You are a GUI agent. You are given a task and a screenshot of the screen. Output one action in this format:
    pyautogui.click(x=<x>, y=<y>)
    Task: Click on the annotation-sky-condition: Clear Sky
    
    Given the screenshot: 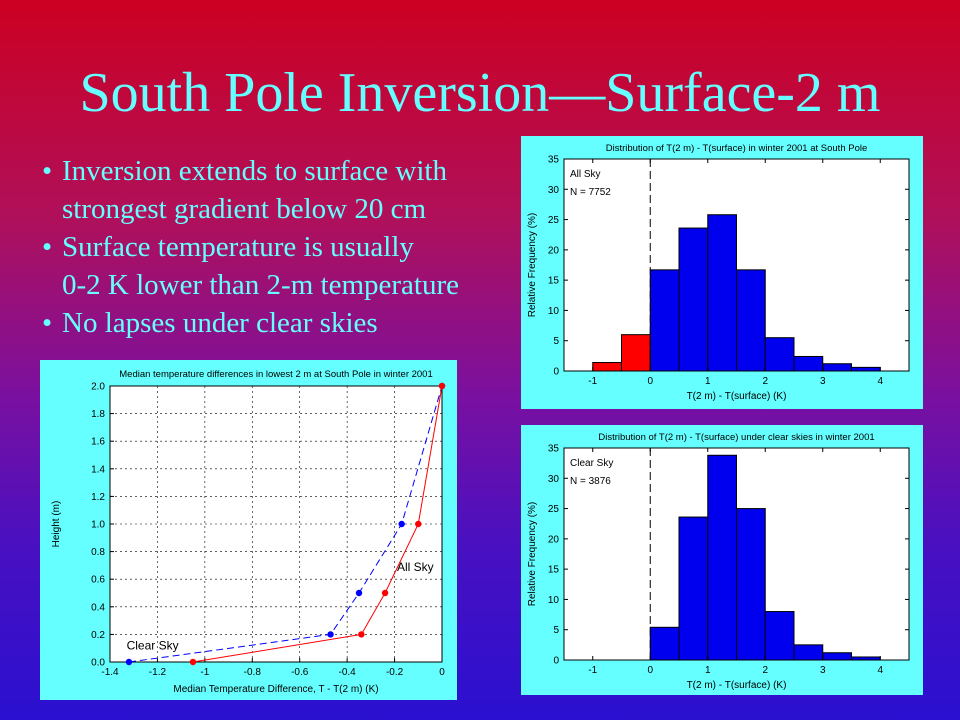 What is the action you would take?
    pyautogui.click(x=591, y=463)
    